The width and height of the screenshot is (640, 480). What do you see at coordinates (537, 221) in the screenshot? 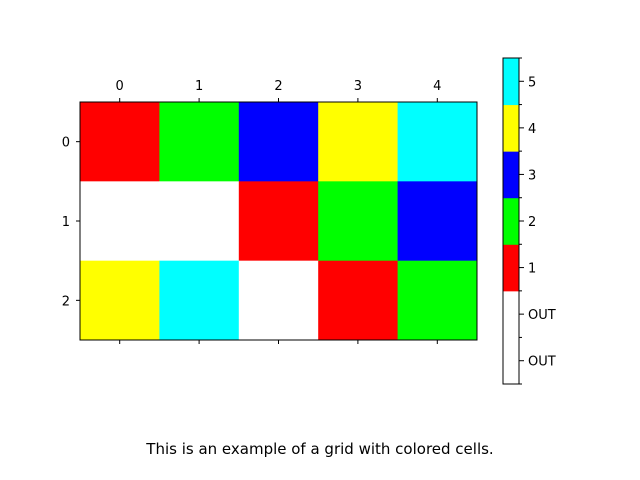
I see `colorbar-ticks: OUT OUT 1 2 3 4 5` at bounding box center [537, 221].